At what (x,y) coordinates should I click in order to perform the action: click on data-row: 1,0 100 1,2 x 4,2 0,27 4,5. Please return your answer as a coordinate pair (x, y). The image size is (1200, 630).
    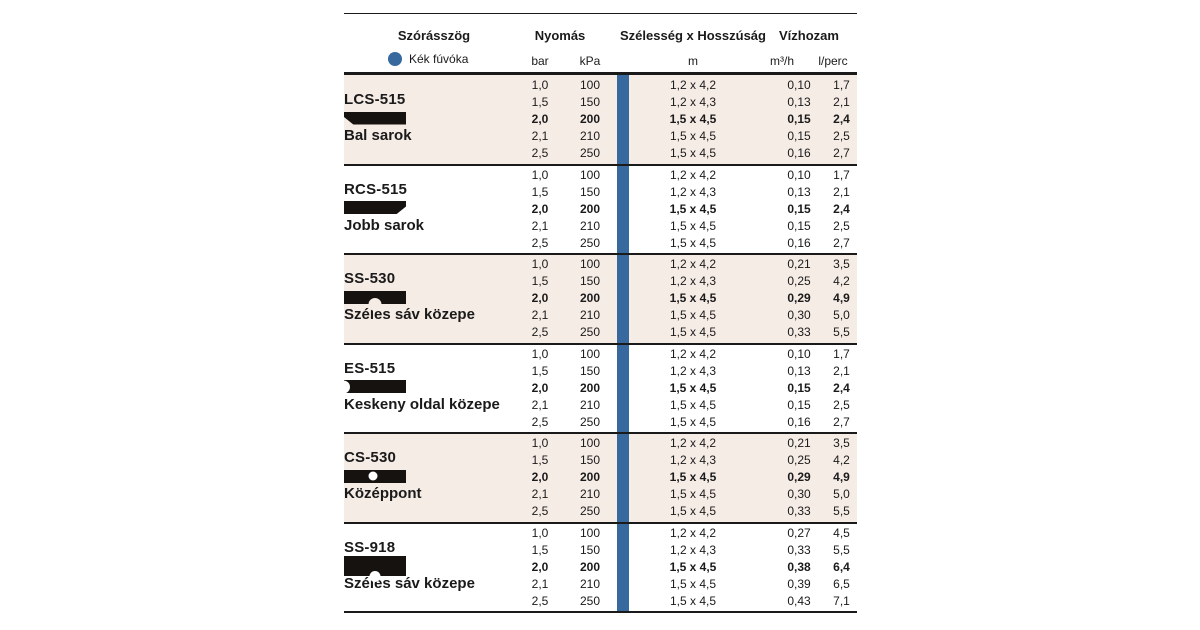
    Looking at the image, I should click on (685, 533).